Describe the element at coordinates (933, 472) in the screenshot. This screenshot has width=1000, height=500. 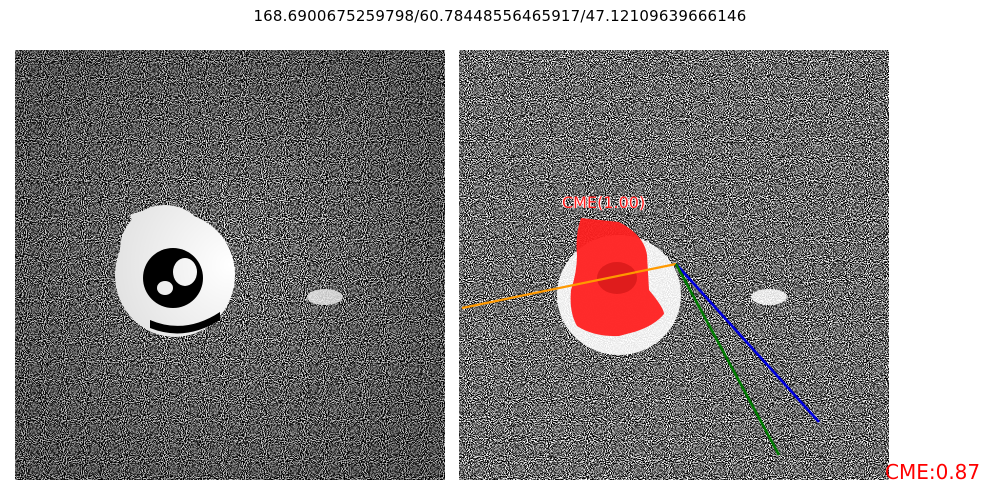
I see `cme-score-label: CME:0.87` at that location.